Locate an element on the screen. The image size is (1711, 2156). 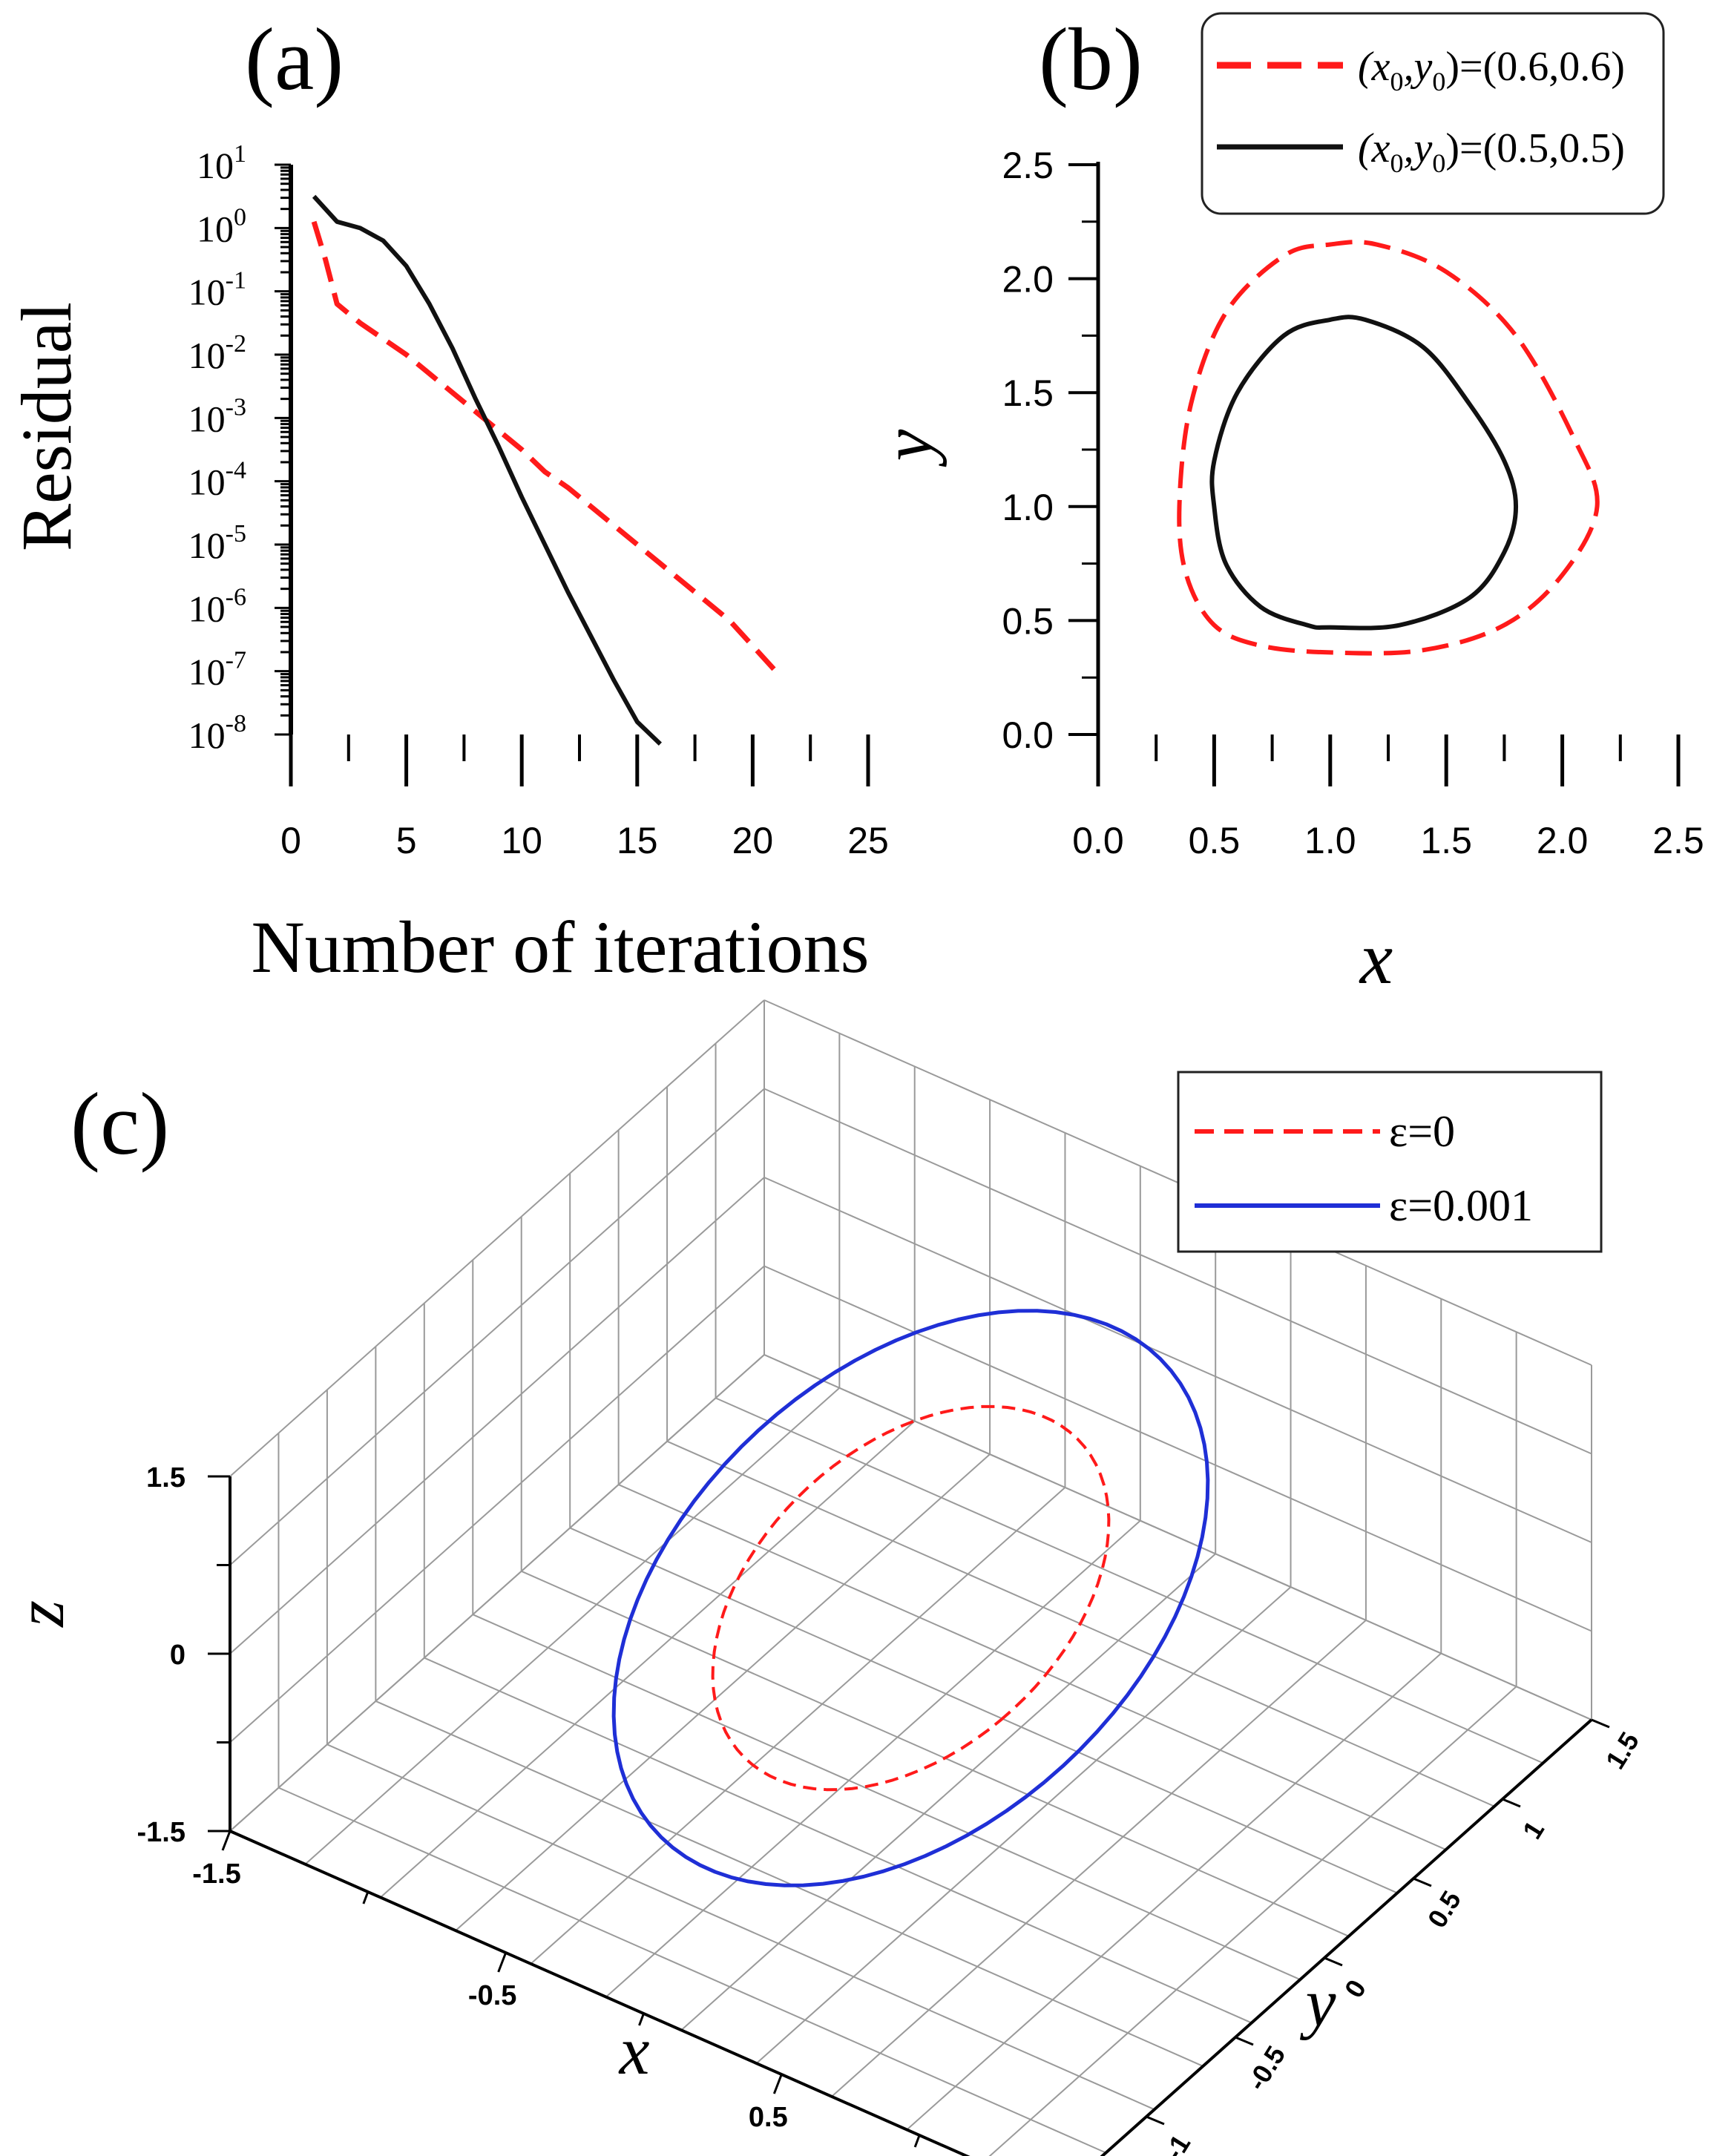
series-orbit-c-red is located at coordinates (911, 1598).